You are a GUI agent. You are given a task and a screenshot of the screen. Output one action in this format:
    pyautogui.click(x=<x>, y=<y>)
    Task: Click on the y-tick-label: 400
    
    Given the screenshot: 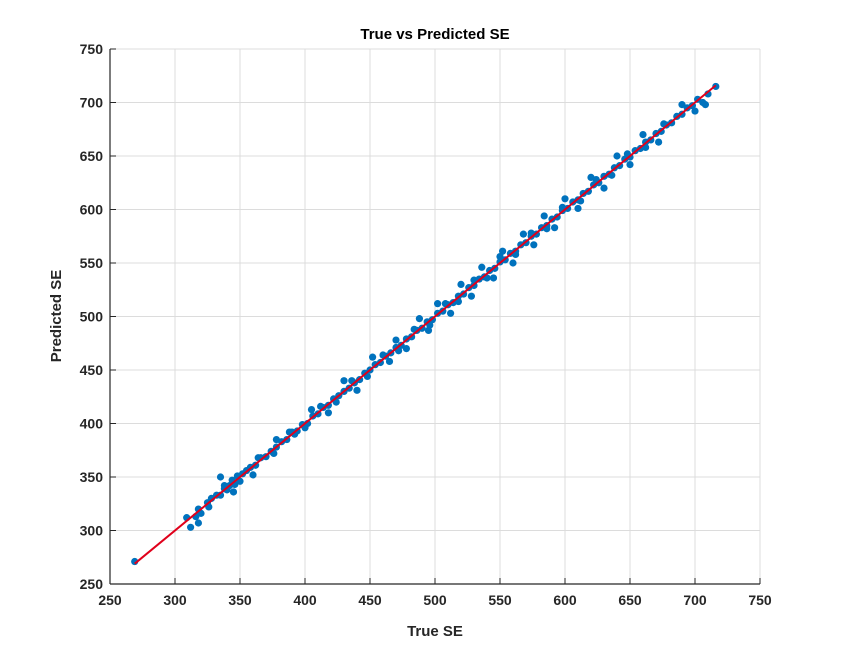 What is the action you would take?
    pyautogui.click(x=92, y=424)
    